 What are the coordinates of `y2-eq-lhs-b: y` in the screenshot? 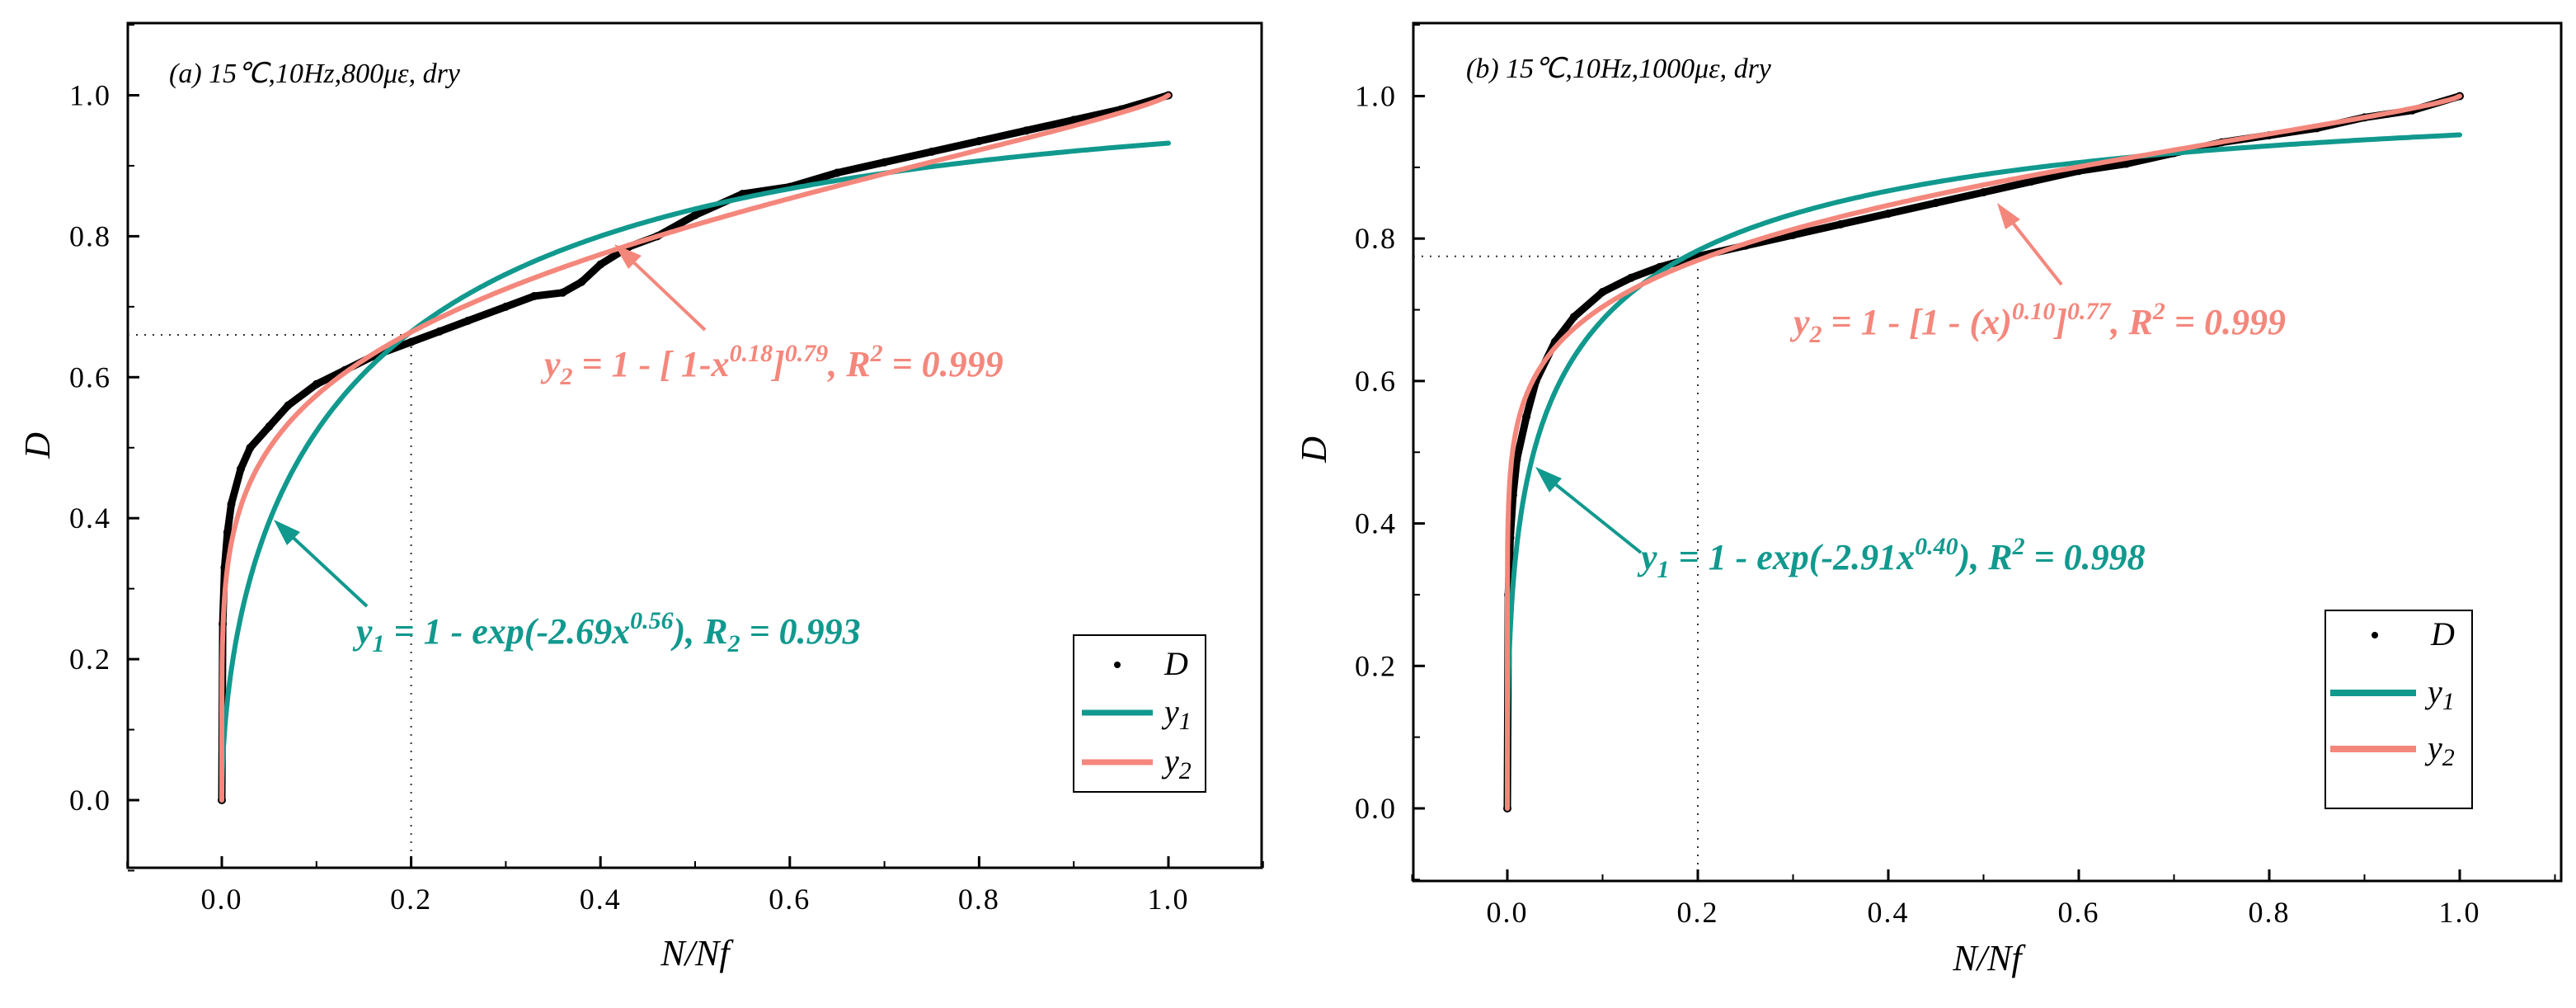 It's located at (1799, 322).